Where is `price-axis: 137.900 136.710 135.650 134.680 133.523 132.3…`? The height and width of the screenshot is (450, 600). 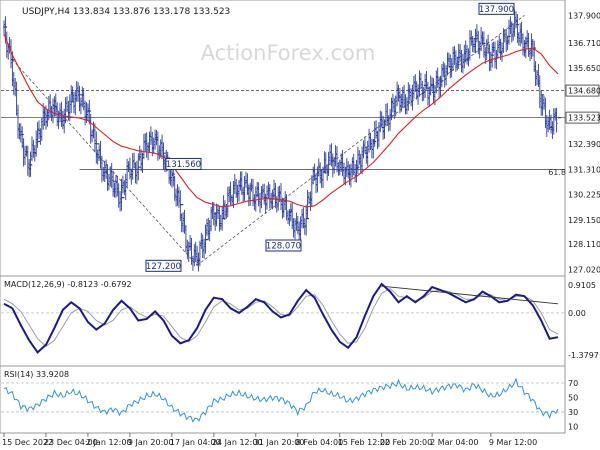 price-axis: 137.900 136.710 135.650 134.680 133.523 132.3… is located at coordinates (582, 143).